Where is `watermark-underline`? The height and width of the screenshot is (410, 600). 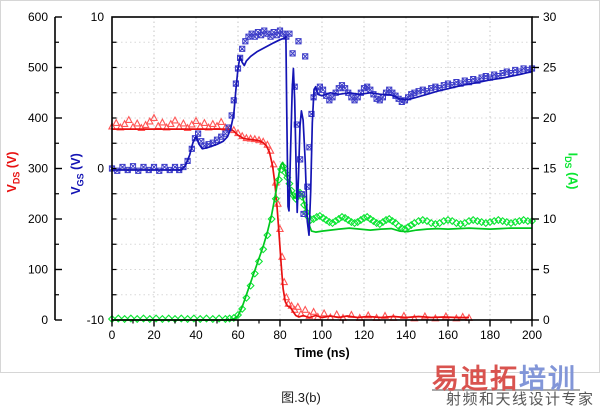 watermark-underline is located at coordinates (506, 390).